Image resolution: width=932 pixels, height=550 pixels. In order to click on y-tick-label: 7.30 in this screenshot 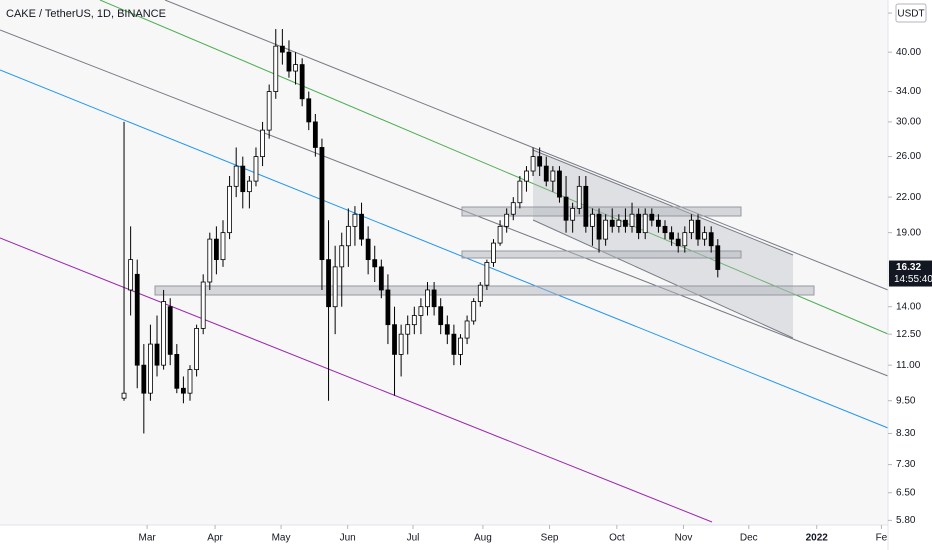, I will do `click(906, 464)`.